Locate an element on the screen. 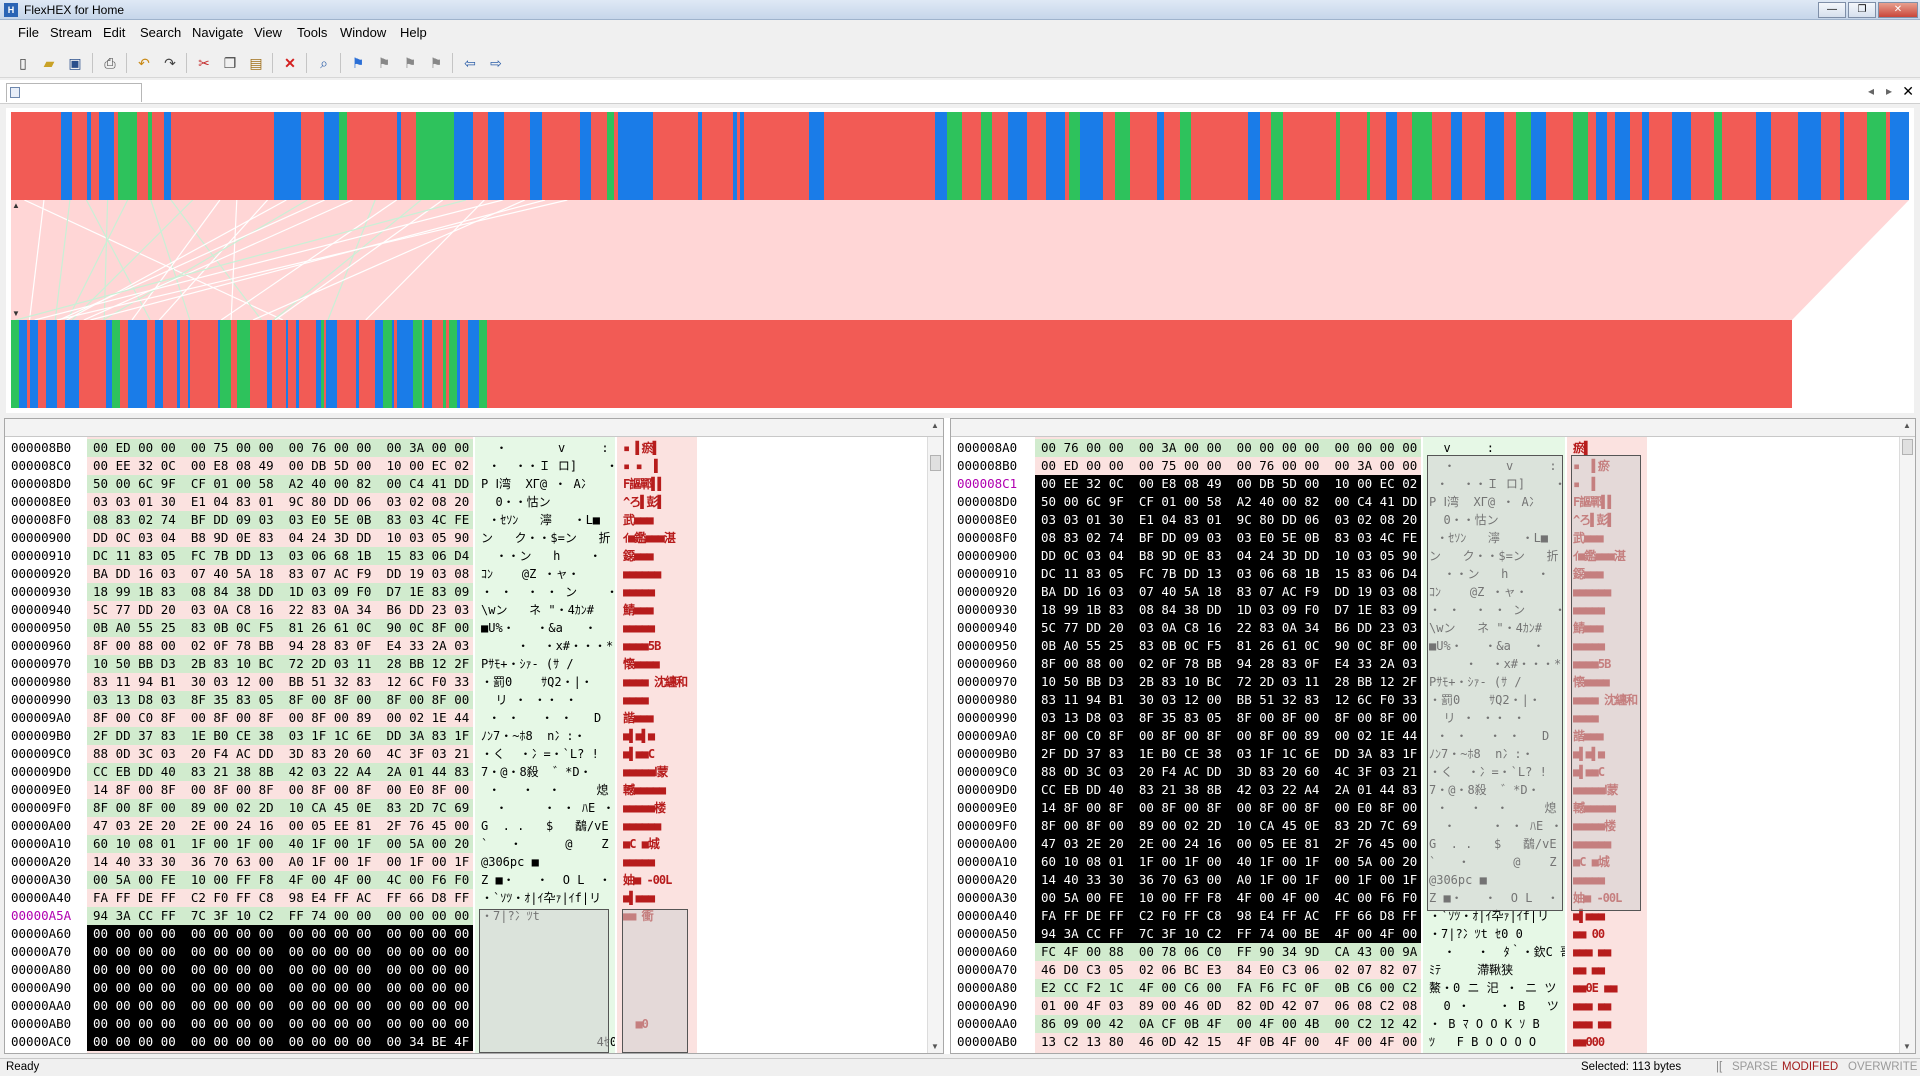 The height and width of the screenshot is (1076, 1920). delete-icon: ✕ is located at coordinates (290, 63).